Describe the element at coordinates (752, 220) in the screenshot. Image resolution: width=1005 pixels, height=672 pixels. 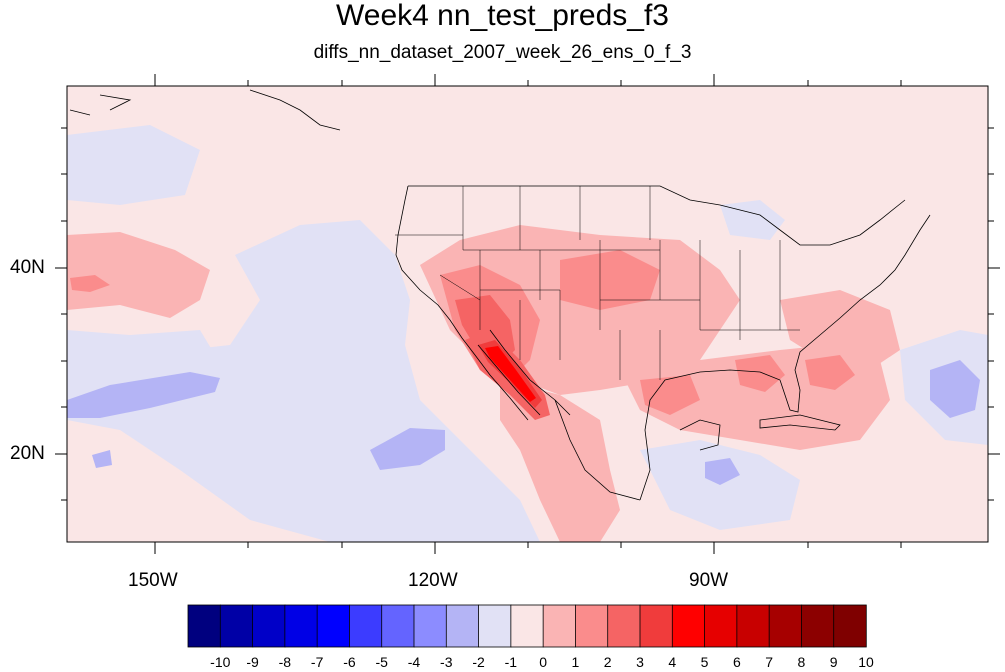
I see `negative-region-greatlakes` at that location.